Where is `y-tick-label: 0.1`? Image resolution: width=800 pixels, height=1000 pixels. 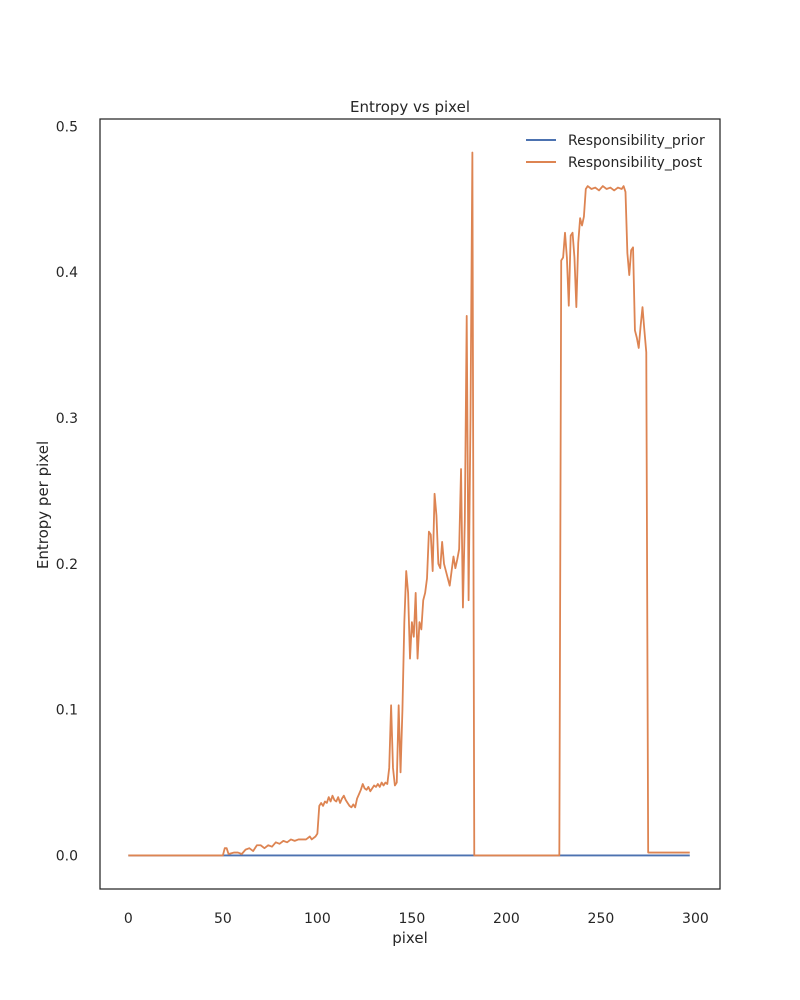
y-tick-label: 0.1 is located at coordinates (67, 711).